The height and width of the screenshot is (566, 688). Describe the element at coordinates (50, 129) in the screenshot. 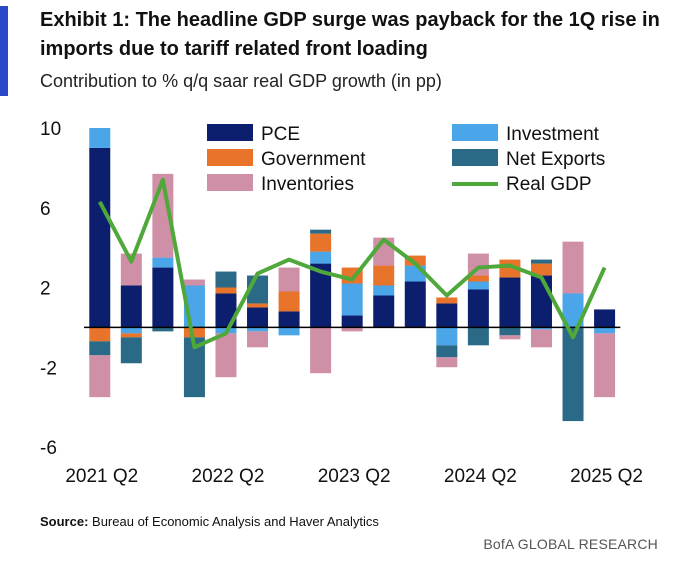

I see `y-tick-label: 10` at that location.